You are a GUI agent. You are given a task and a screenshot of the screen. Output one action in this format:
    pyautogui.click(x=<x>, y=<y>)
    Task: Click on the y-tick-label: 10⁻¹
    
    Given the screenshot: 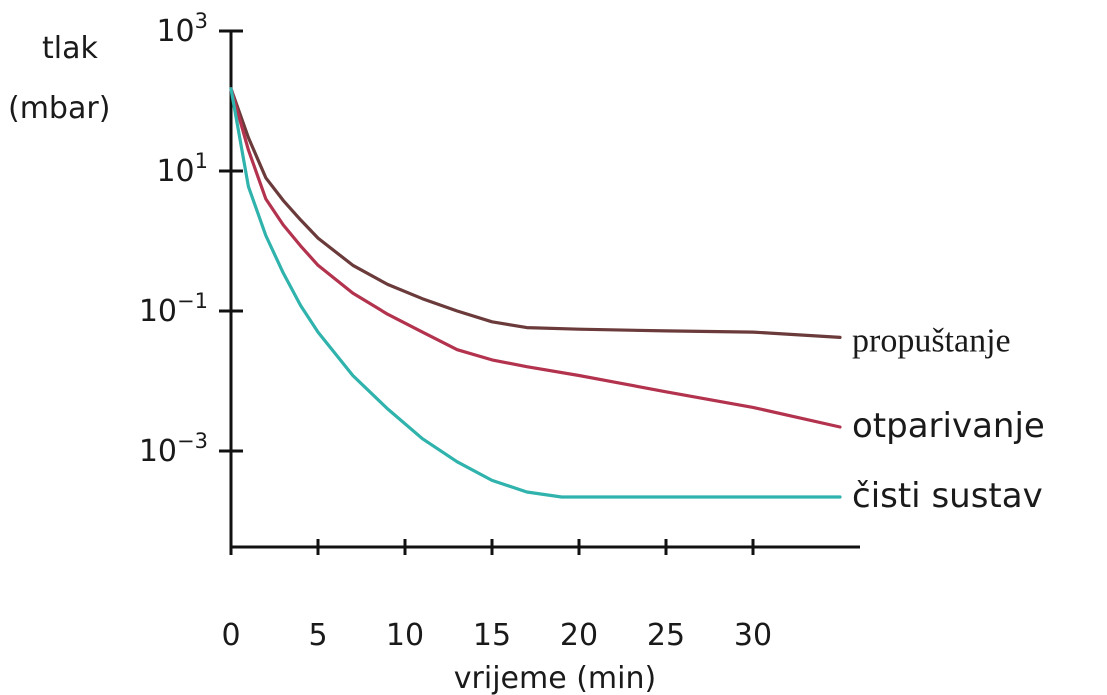 What is the action you would take?
    pyautogui.click(x=173, y=309)
    